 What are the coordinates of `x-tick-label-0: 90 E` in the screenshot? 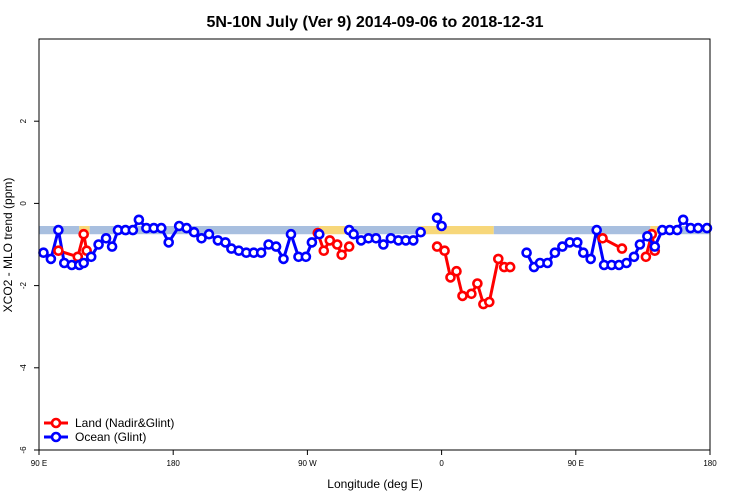 It's located at (39, 463).